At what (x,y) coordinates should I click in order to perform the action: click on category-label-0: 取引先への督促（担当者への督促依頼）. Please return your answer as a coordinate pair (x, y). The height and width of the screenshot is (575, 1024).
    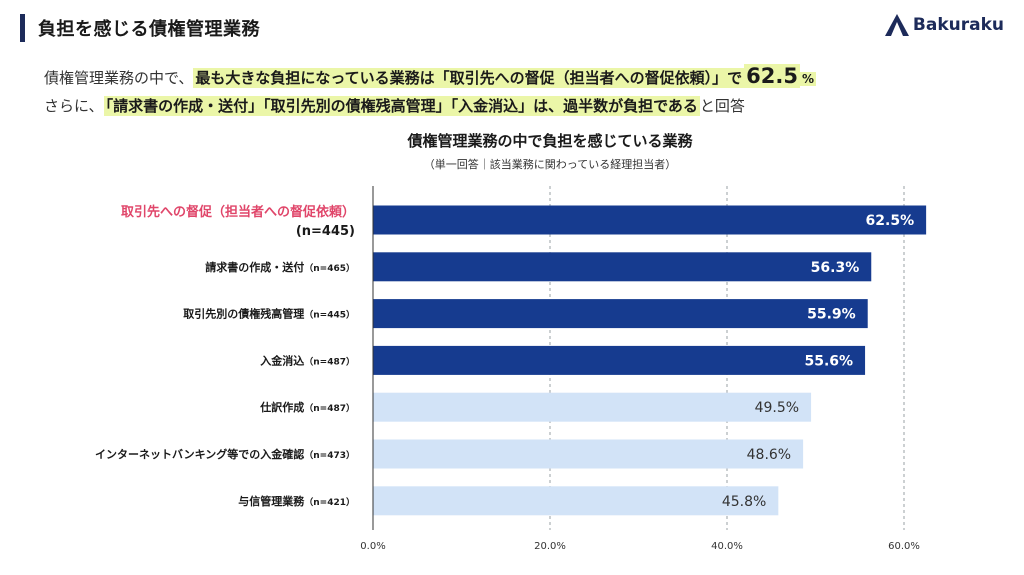
    Looking at the image, I should click on (238, 212).